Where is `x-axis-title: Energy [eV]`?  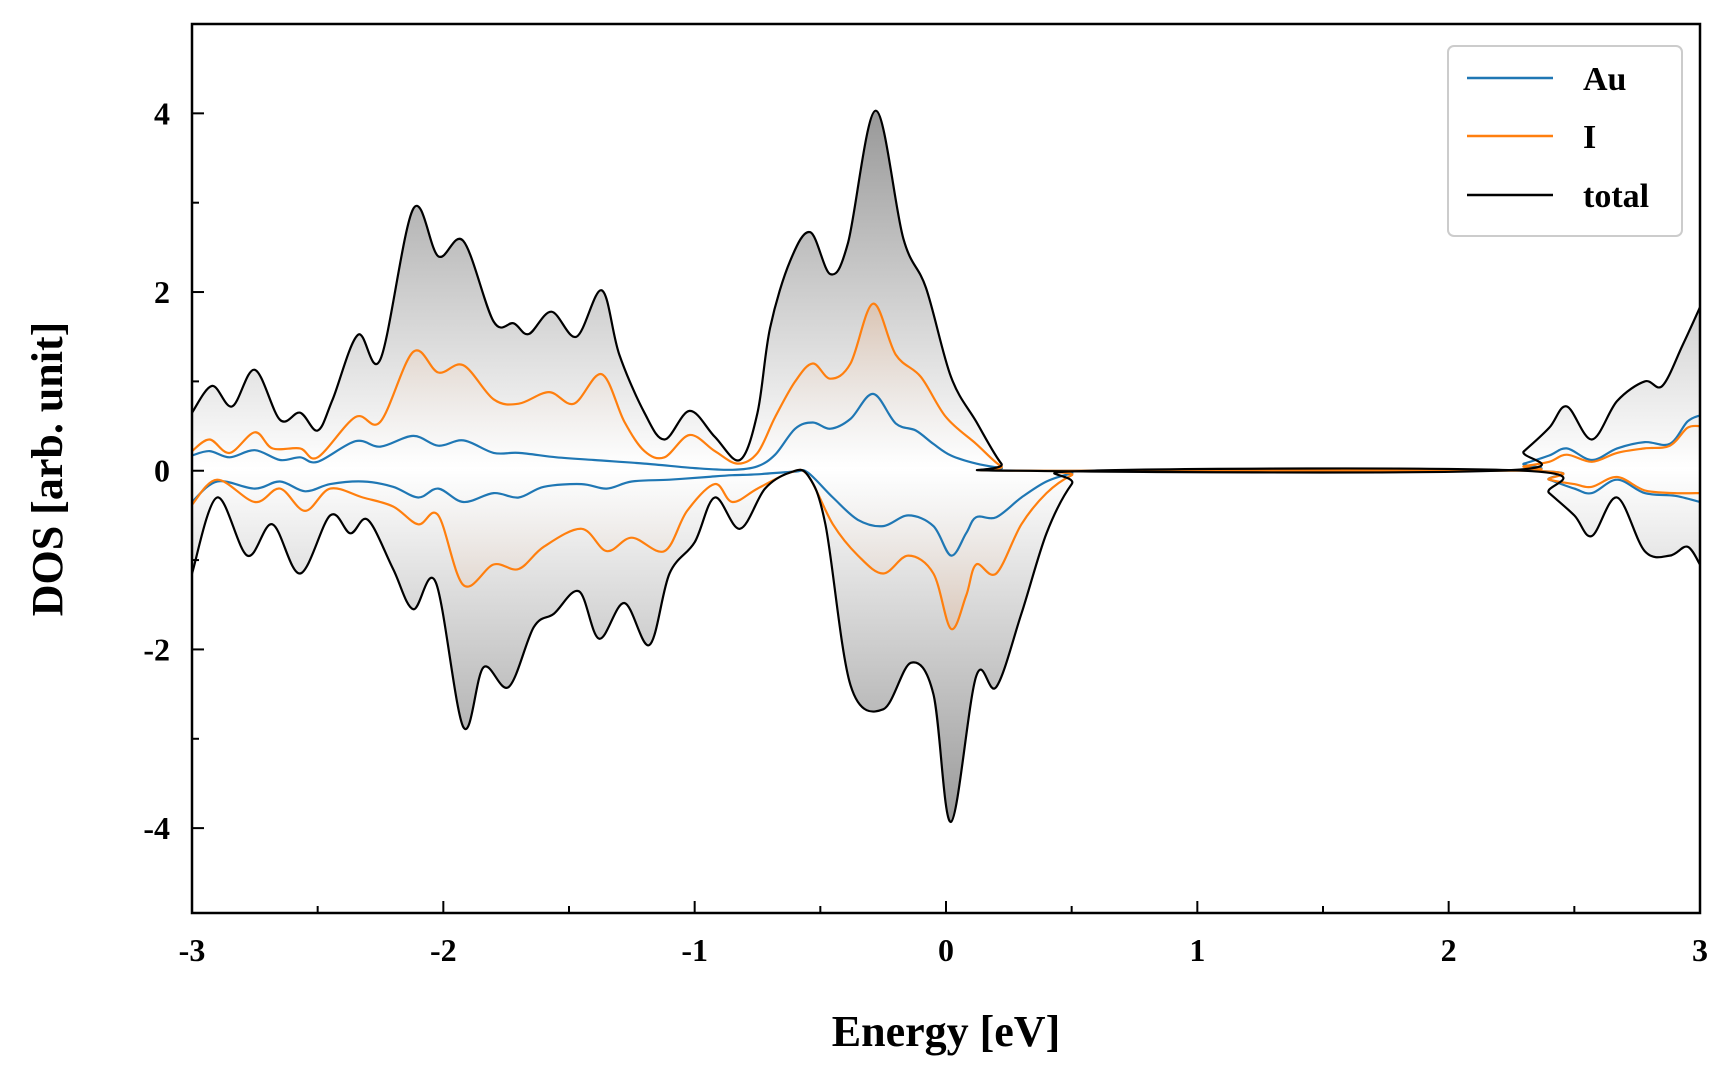
x-axis-title: Energy [eV] is located at coordinates (946, 1031).